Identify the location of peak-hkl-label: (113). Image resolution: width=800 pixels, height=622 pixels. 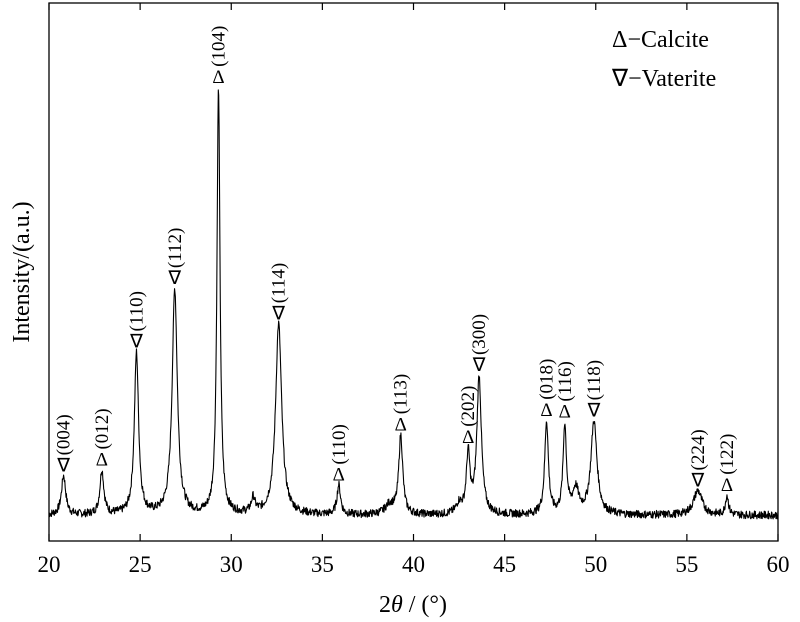
(401, 394).